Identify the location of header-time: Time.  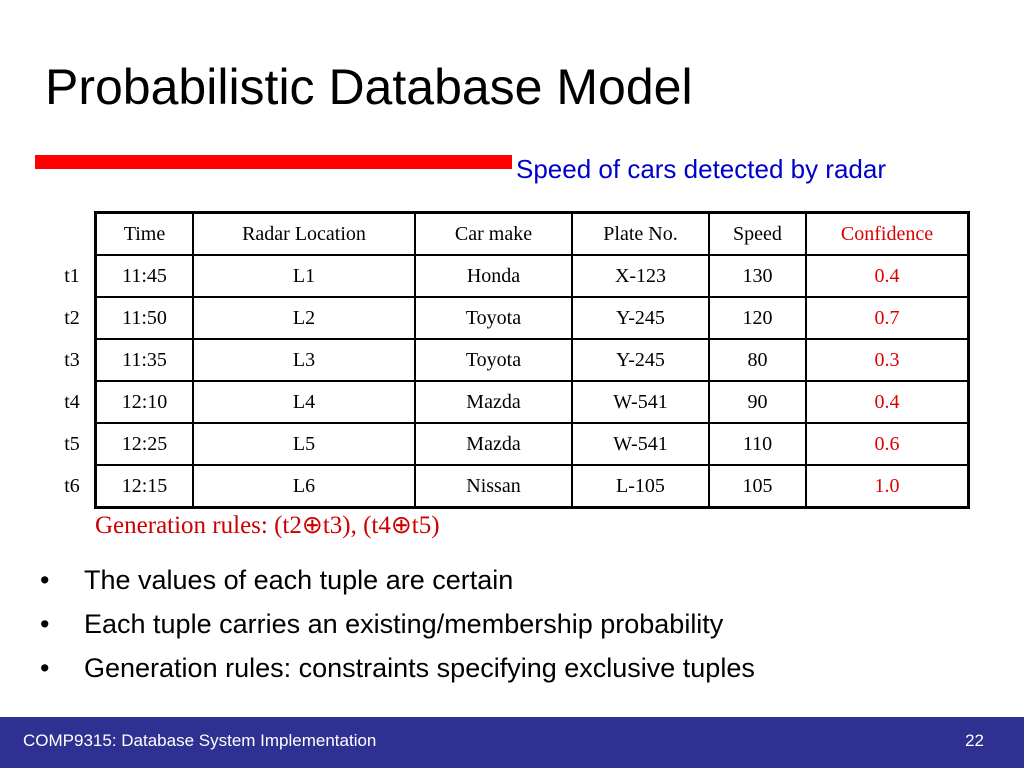
(144, 233).